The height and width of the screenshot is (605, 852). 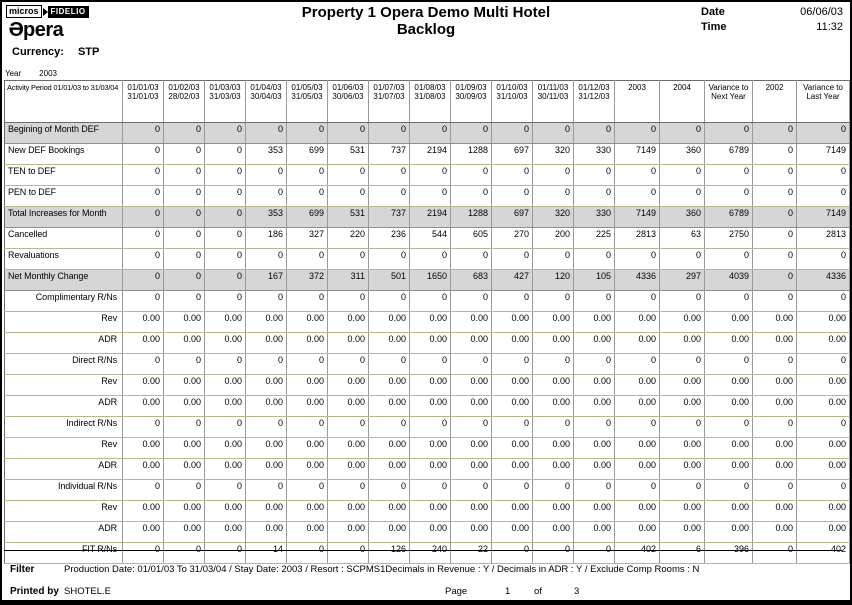 What do you see at coordinates (63, 364) in the screenshot?
I see `row-label: Direct R/Ns` at bounding box center [63, 364].